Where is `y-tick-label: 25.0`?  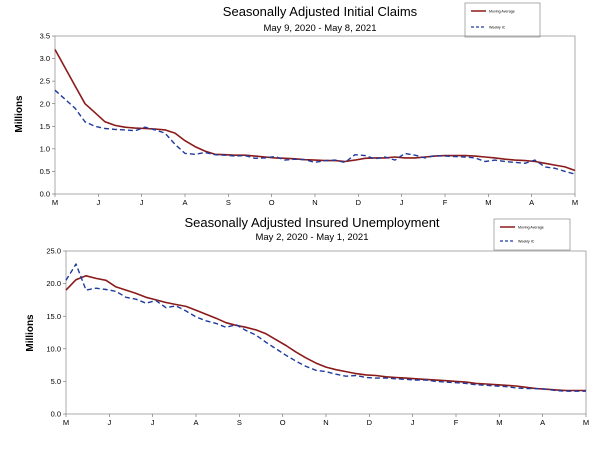 y-tick-label: 25.0 is located at coordinates (53, 251).